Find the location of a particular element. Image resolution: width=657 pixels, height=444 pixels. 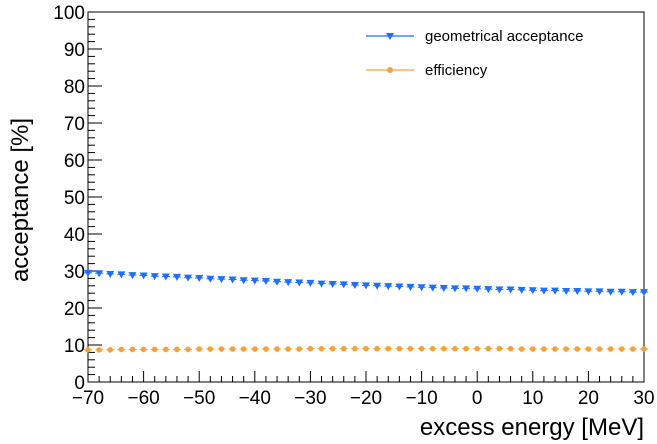

x-tick-label: −60 is located at coordinates (143, 398).